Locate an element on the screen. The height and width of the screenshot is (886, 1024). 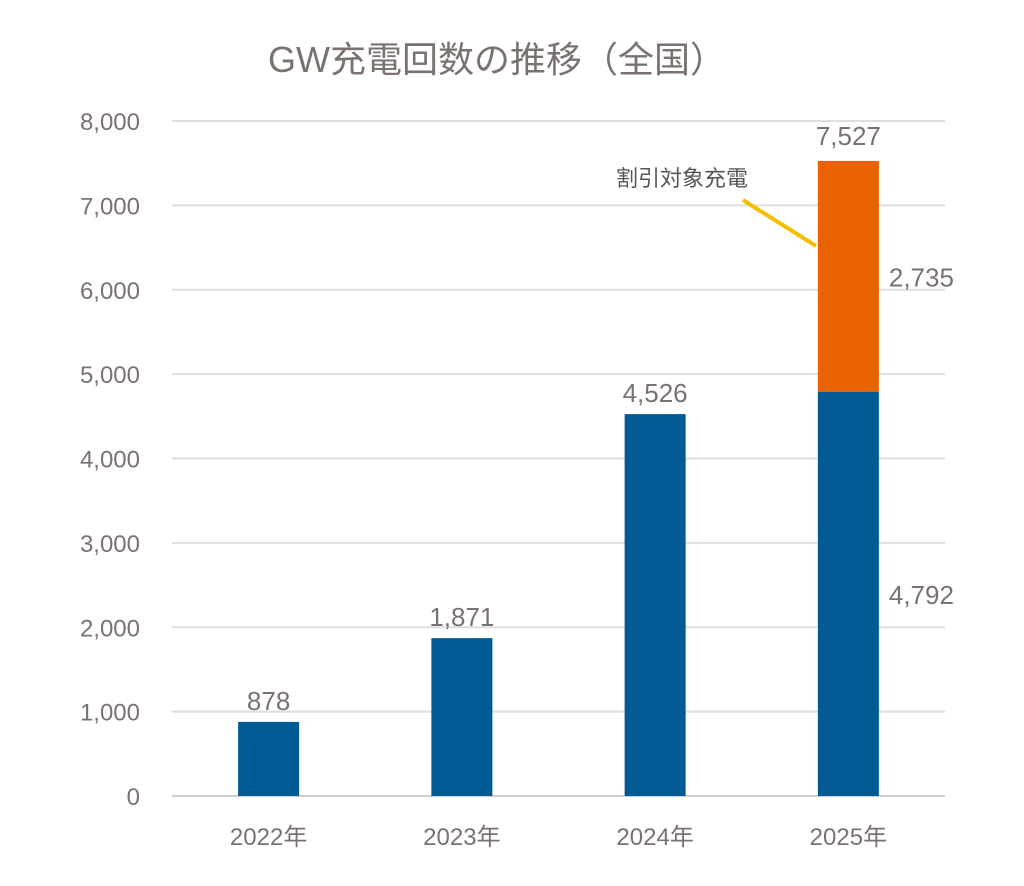
total-label: 7,527 is located at coordinates (848, 136).